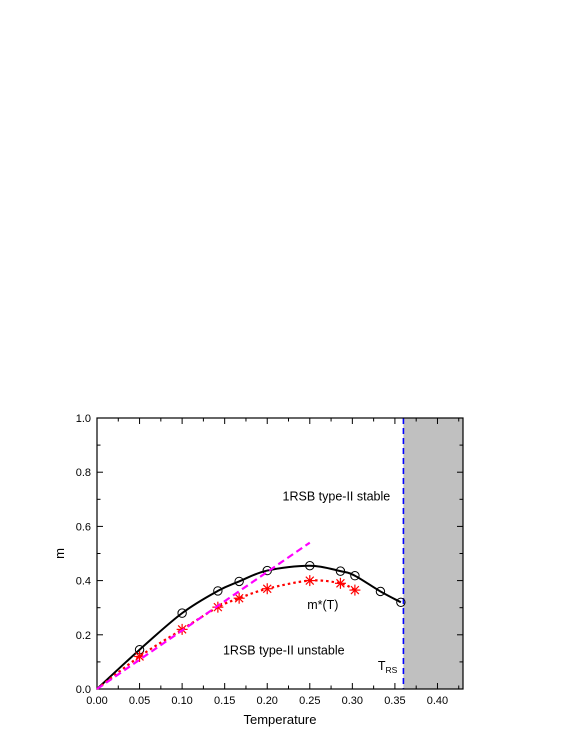  What do you see at coordinates (83, 690) in the screenshot?
I see `y-tick-label: 0.0` at bounding box center [83, 690].